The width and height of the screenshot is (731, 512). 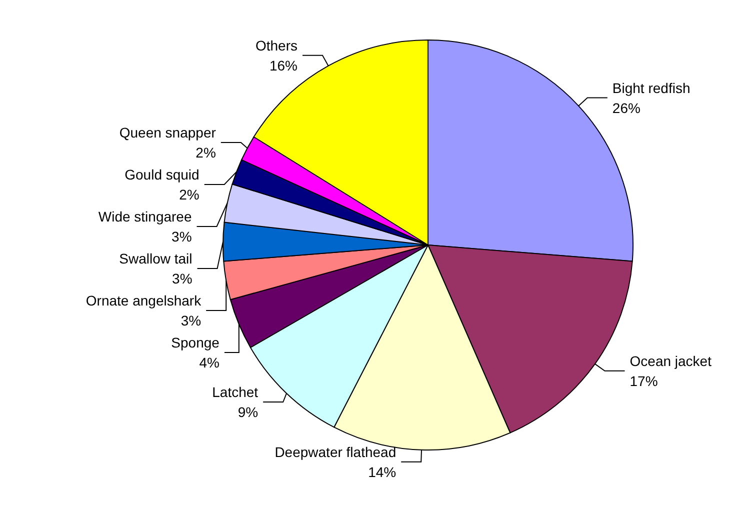 I want to click on slice-label: Swallow tail, so click(x=155, y=258).